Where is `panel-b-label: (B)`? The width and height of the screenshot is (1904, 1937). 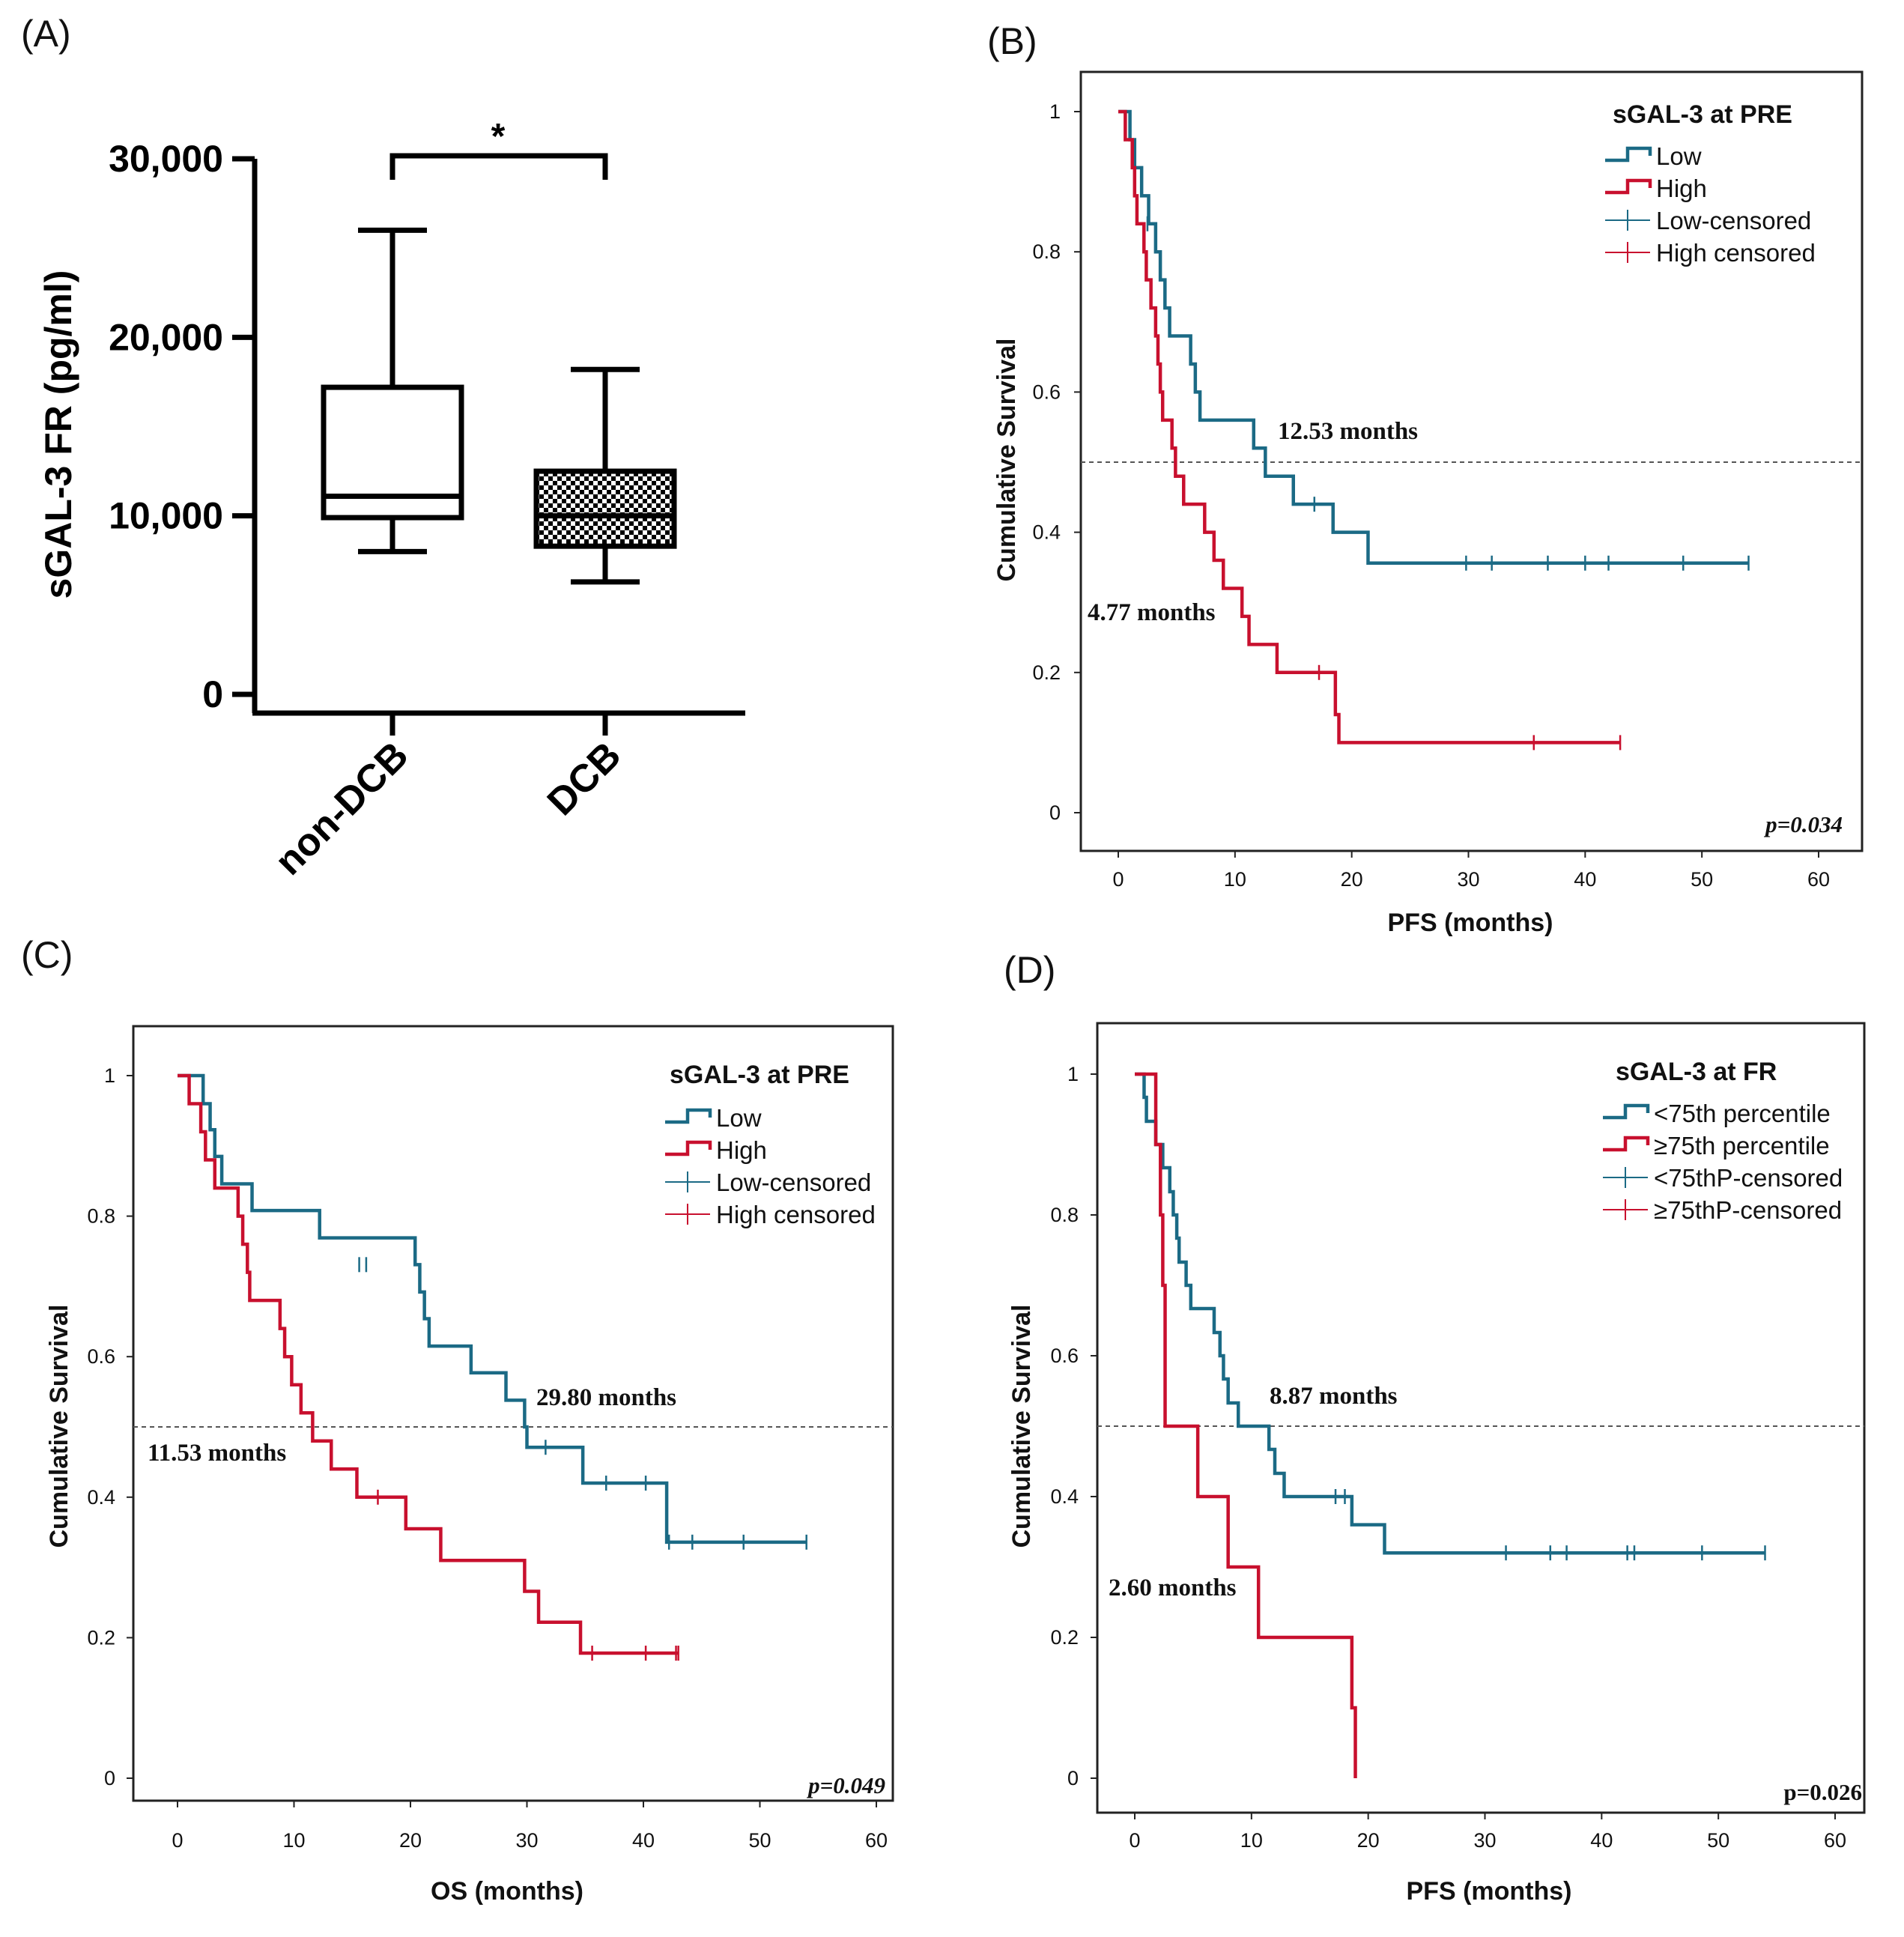 panel-b-label: (B) is located at coordinates (1012, 41).